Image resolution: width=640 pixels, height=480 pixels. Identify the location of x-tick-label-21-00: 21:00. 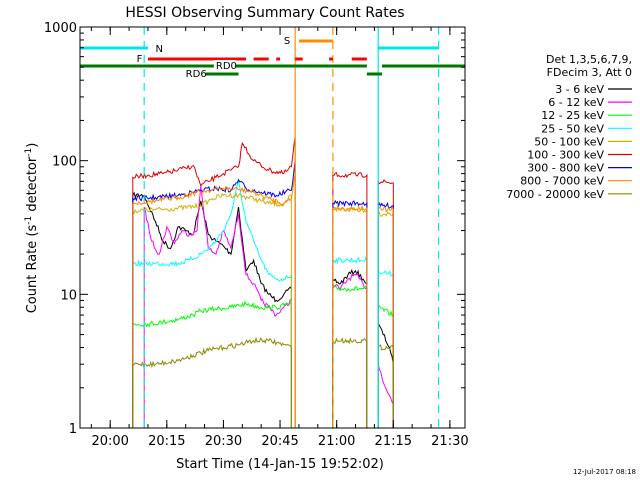
(336, 441).